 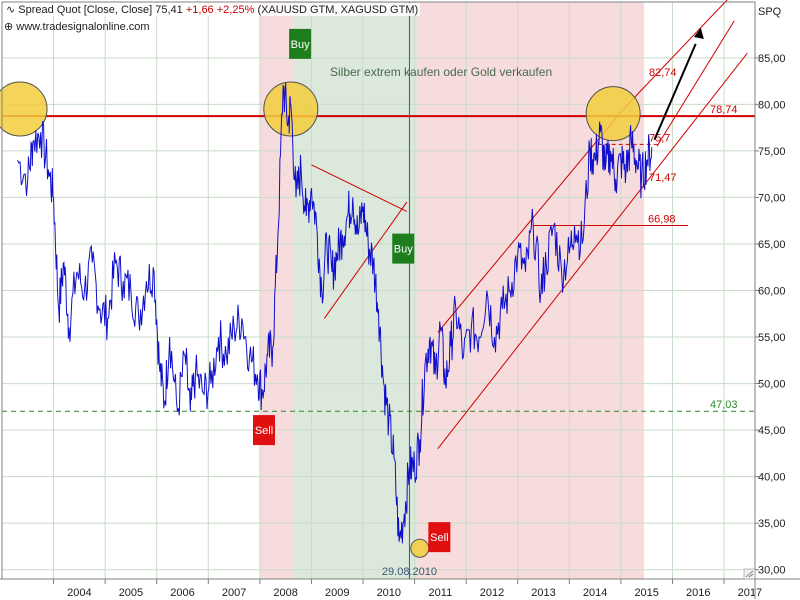 I want to click on change-pct: +2,25%, so click(x=235, y=10).